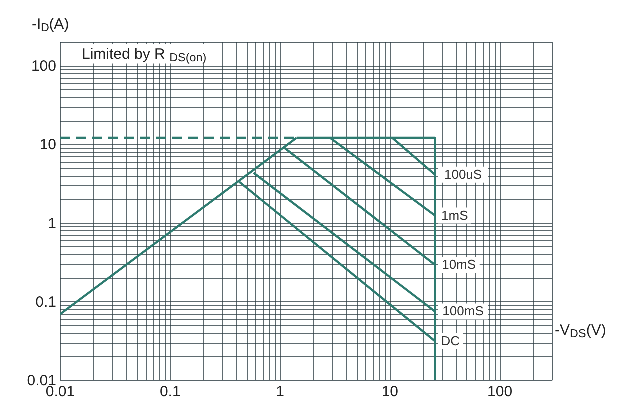  I want to click on annotation: 10mS, so click(459, 264).